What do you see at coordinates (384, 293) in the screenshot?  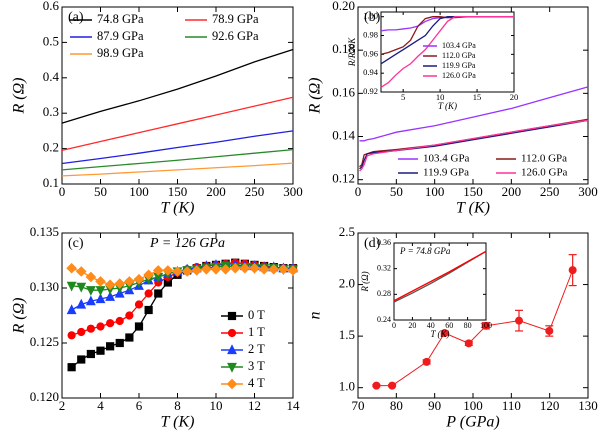 I see `y-tick-label: 0.28` at bounding box center [384, 293].